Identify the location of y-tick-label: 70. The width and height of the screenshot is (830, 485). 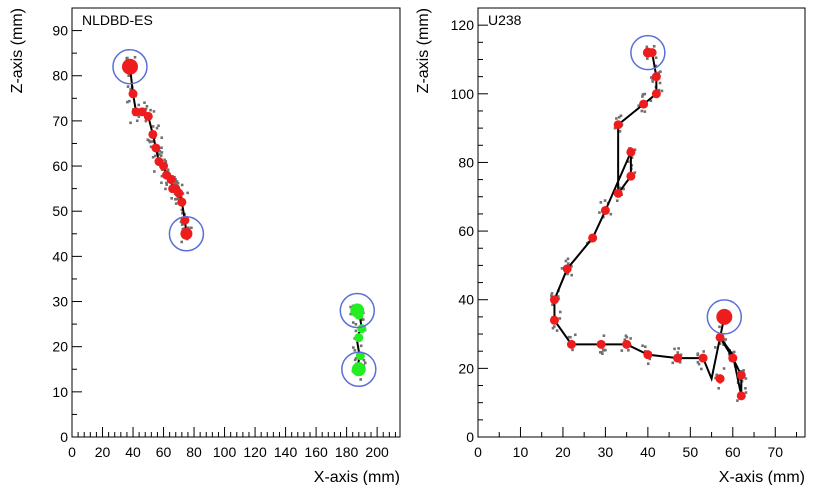
(60, 121).